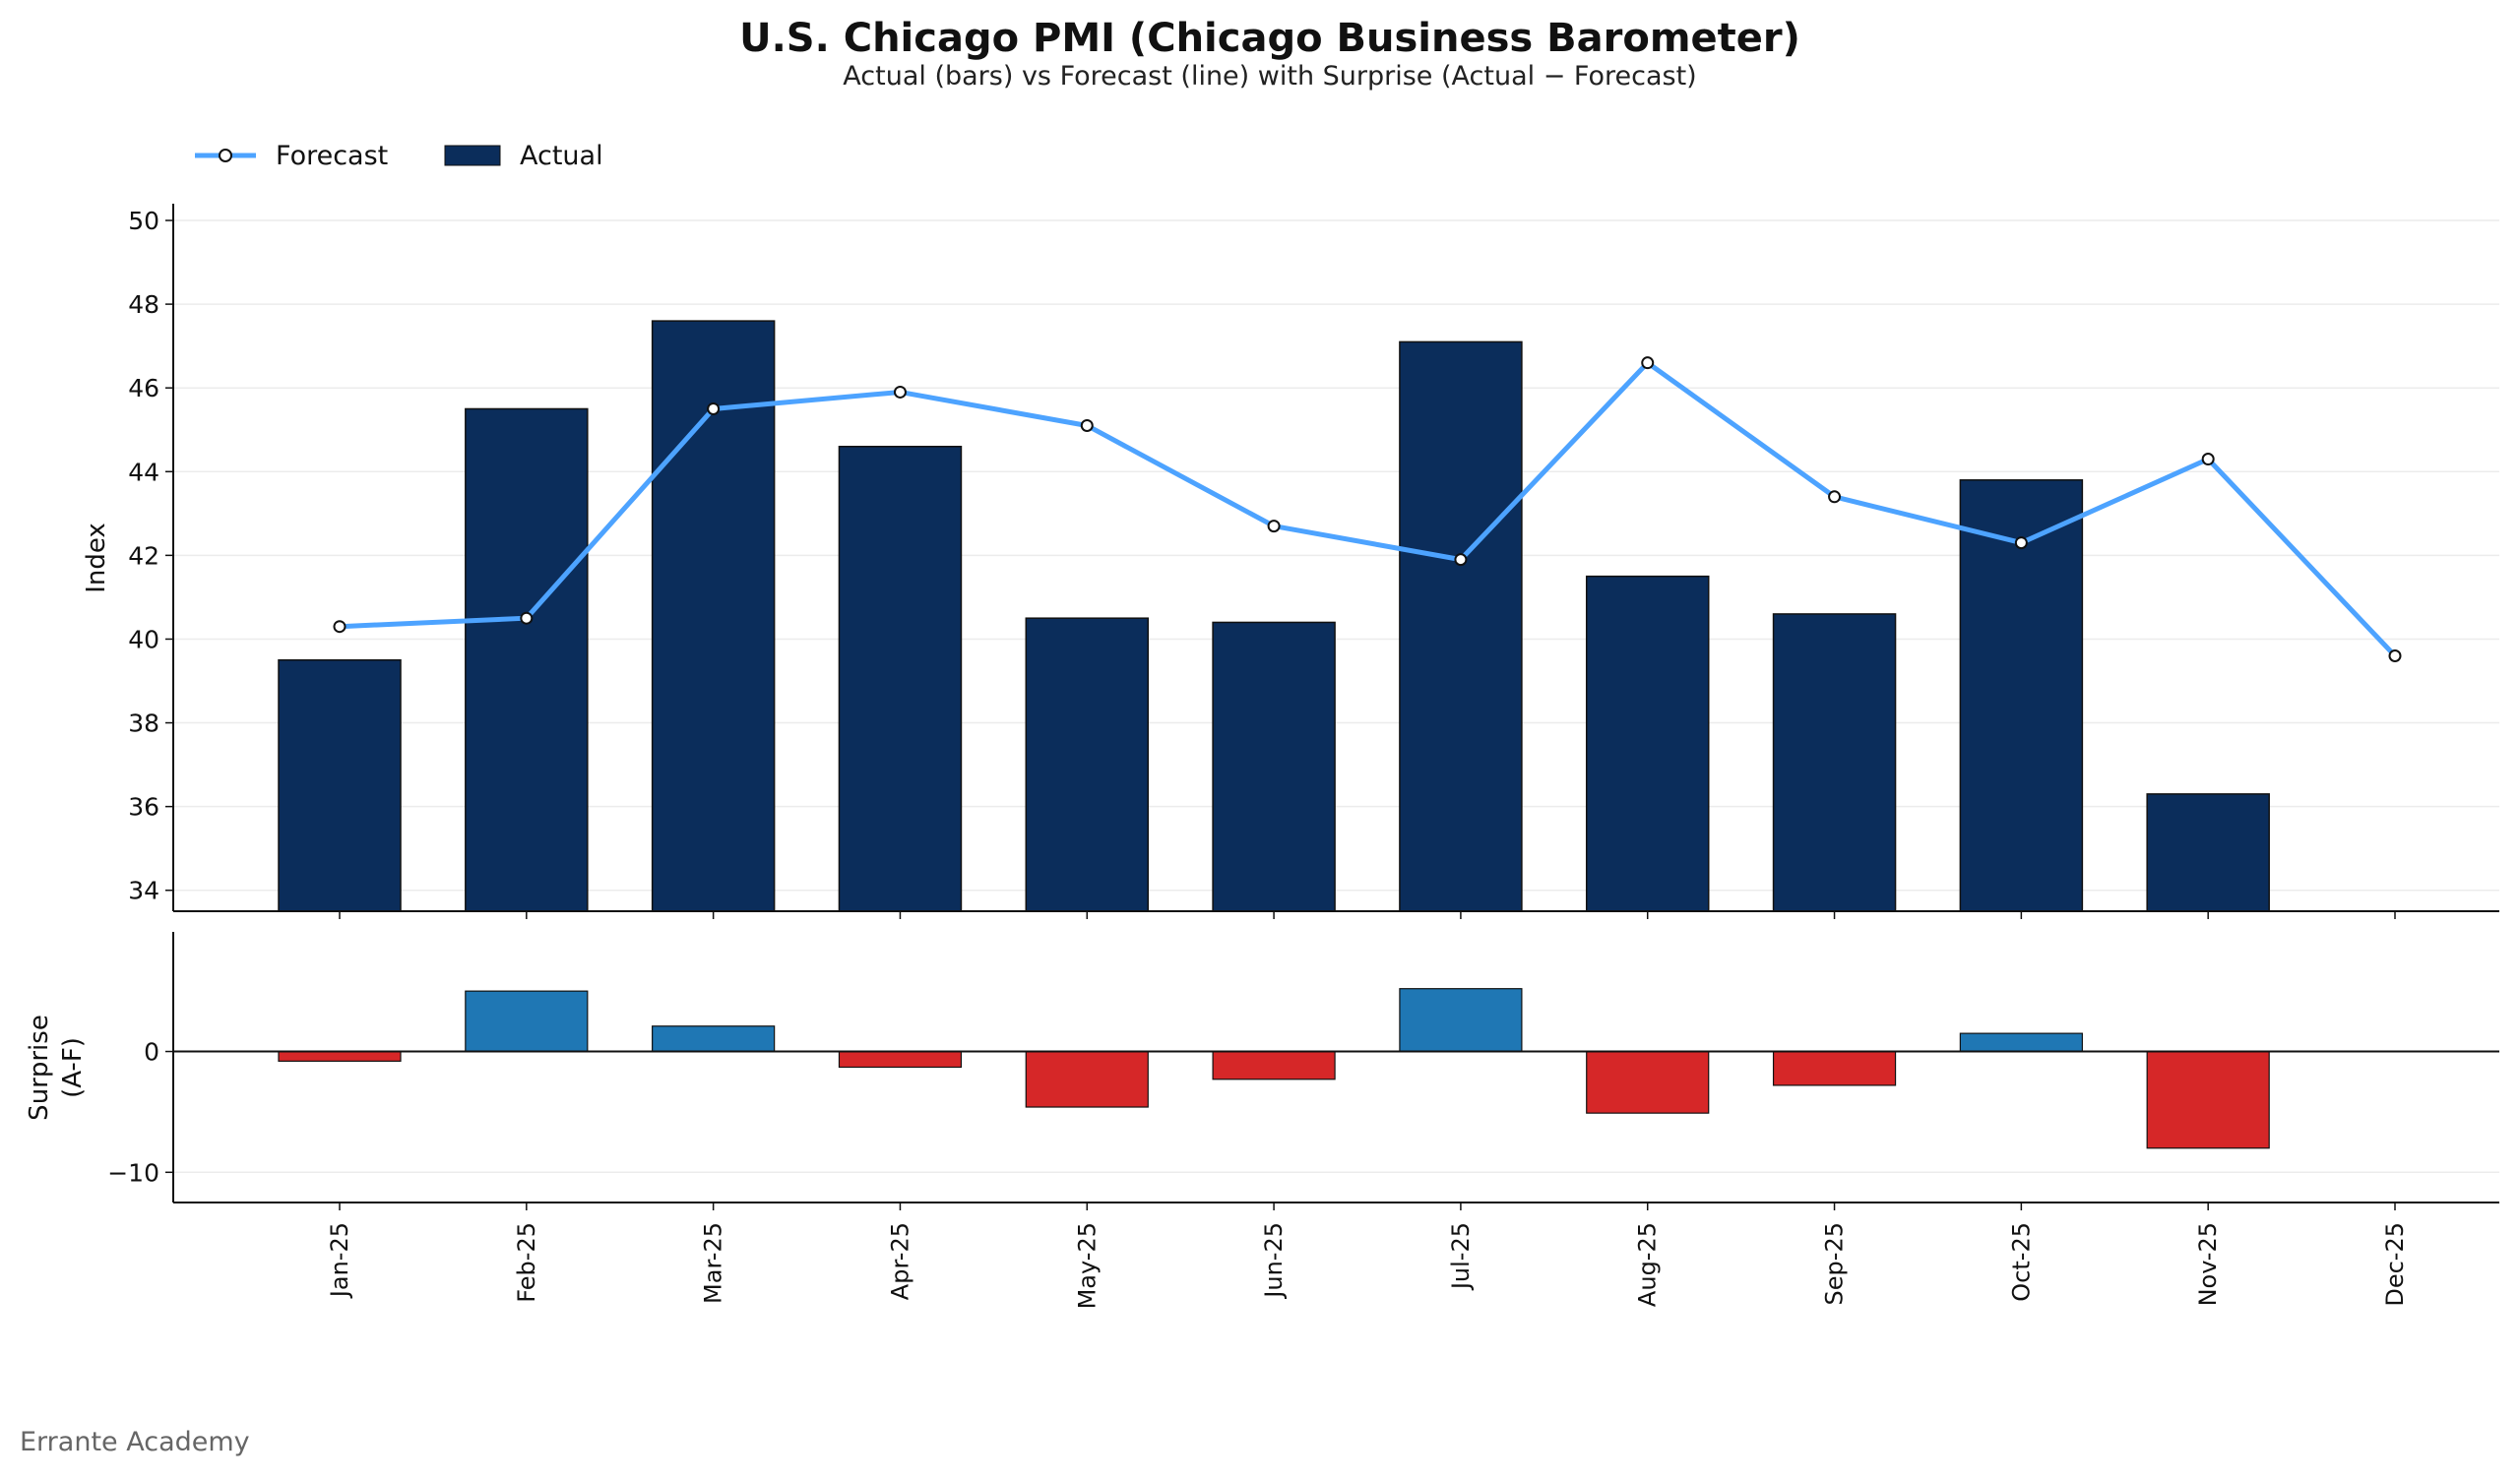 This screenshot has width=2520, height=1480. Describe the element at coordinates (143, 304) in the screenshot. I see `y-tick-label: 48` at that location.